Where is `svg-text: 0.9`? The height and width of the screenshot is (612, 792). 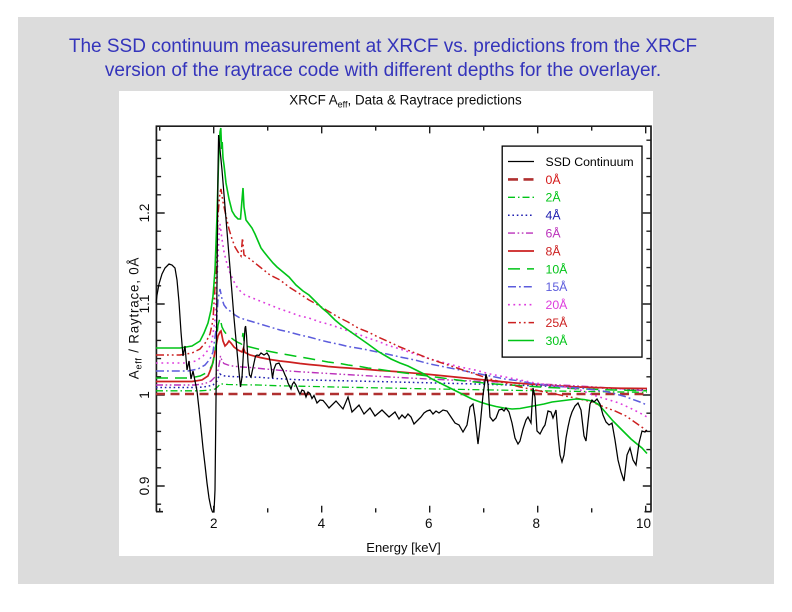
svg-text: 0.9 is located at coordinates (144, 486).